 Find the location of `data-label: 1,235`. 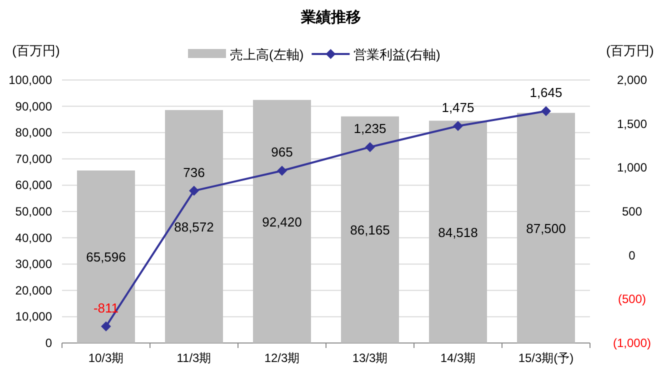

data-label: 1,235 is located at coordinates (370, 128).